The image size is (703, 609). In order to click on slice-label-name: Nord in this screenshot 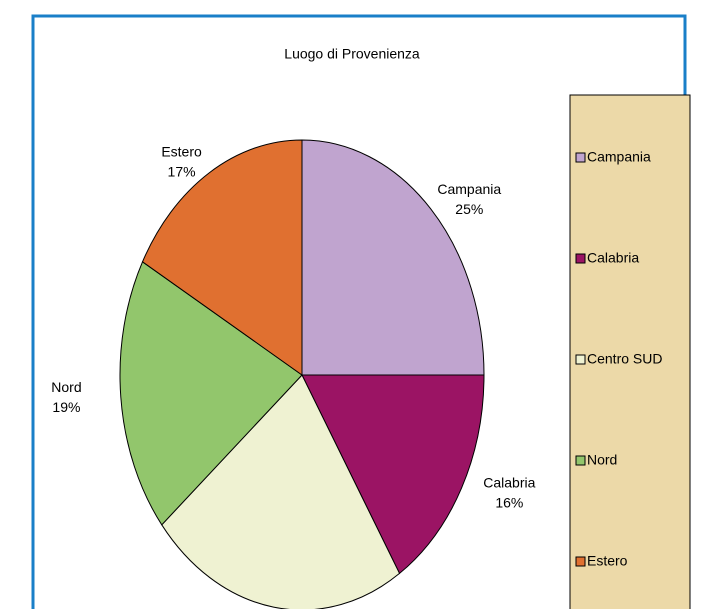, I will do `click(66, 387)`.